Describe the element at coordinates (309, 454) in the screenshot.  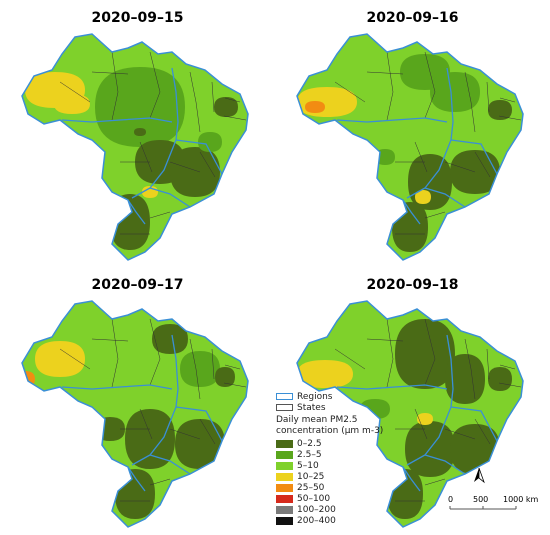
I see `legend-class-label: 2.5–5` at that location.